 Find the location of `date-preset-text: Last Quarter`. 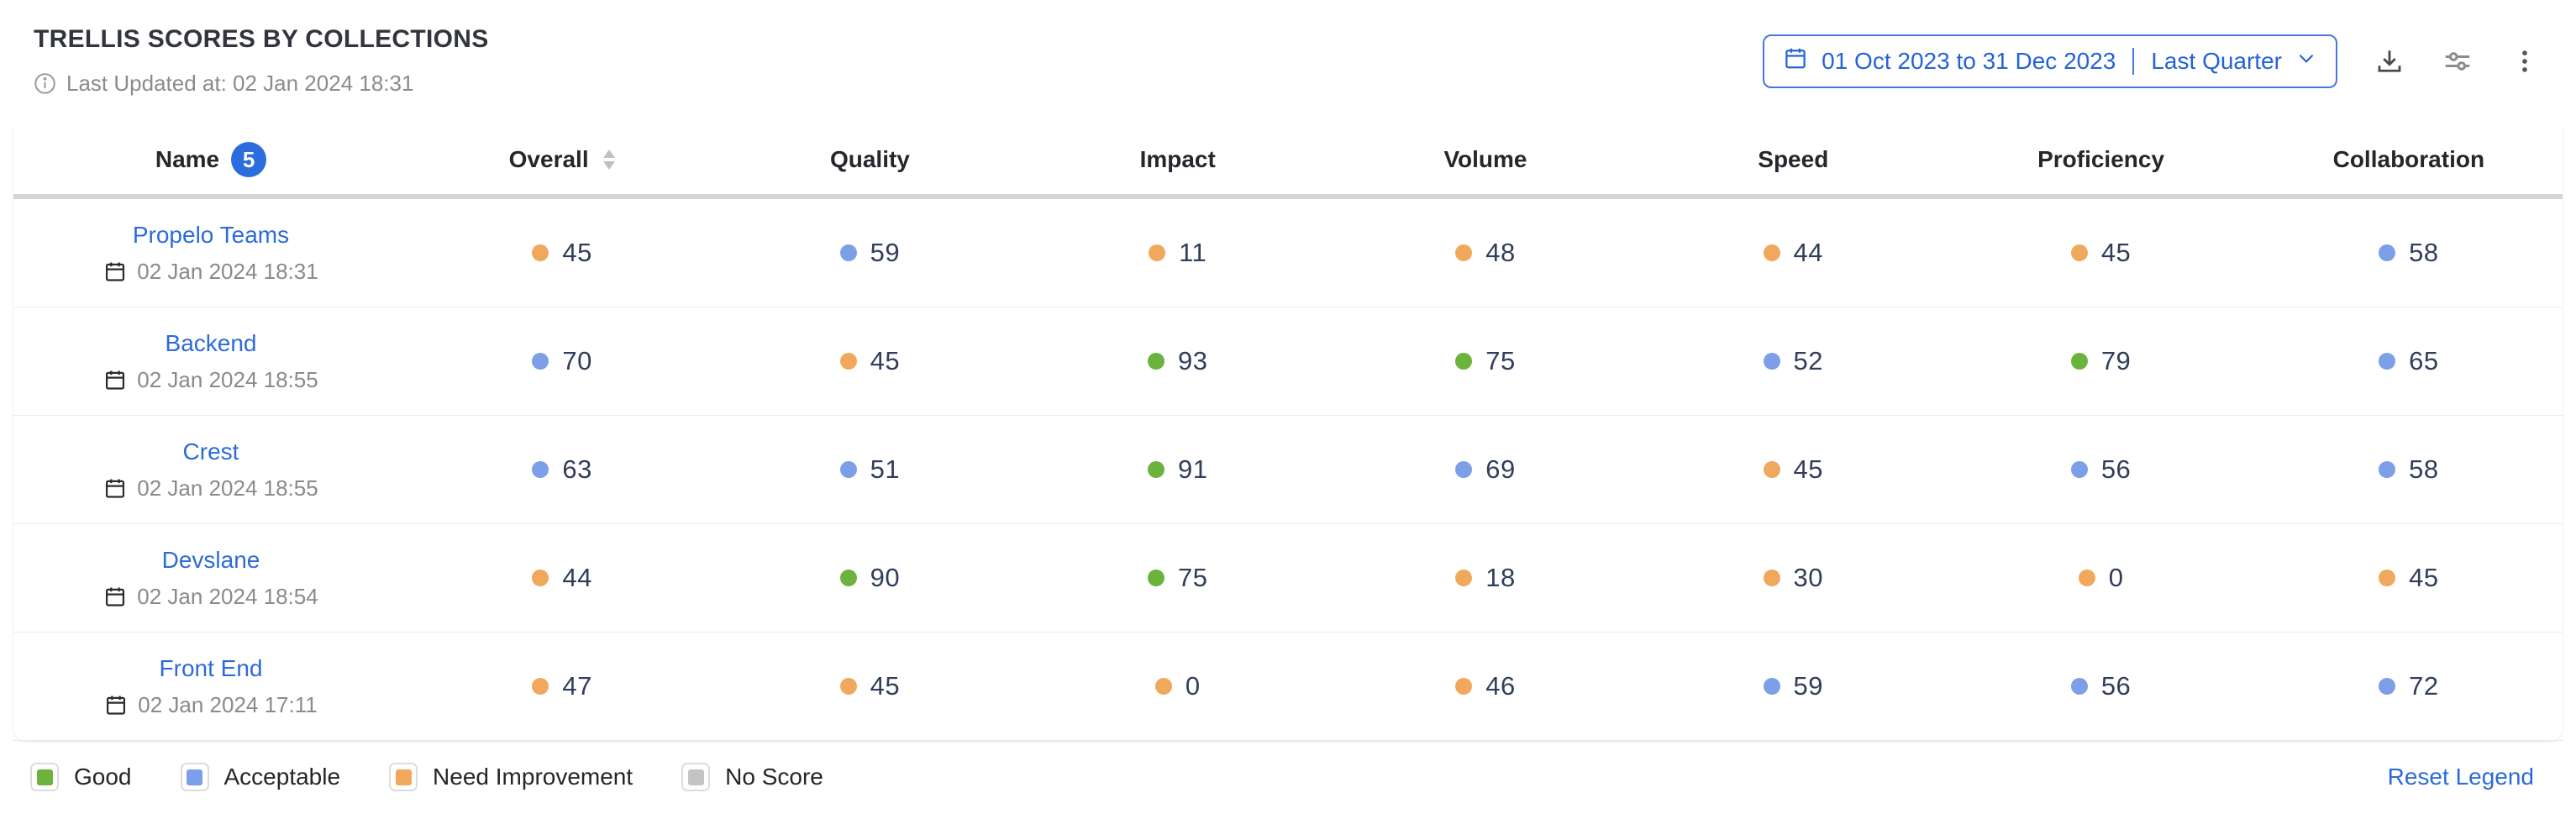

date-preset-text: Last Quarter is located at coordinates (2216, 60).